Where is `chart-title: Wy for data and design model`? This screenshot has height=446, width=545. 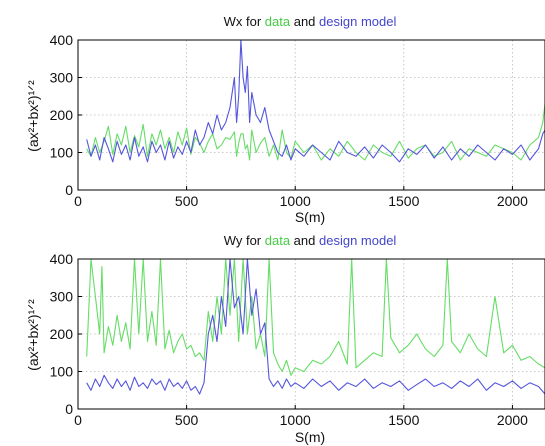
chart-title: Wy for data and design model is located at coordinates (310, 240).